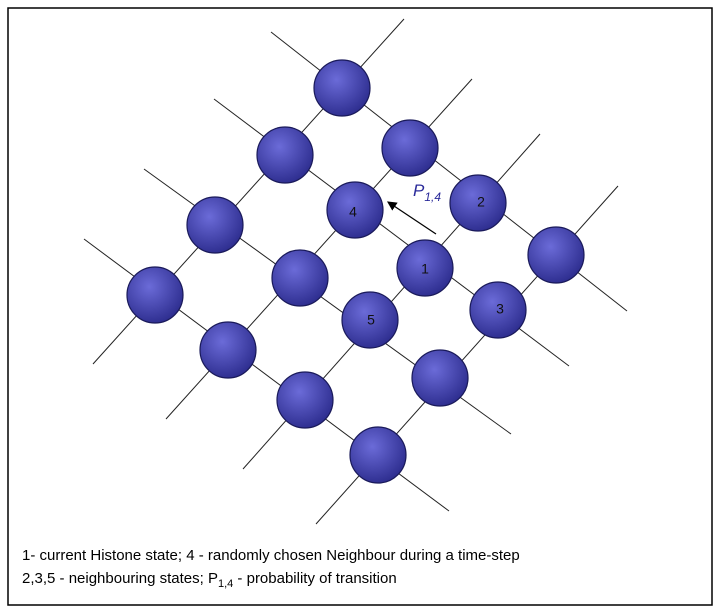 The width and height of the screenshot is (722, 615). I want to click on annotation-subscript: 1,4, so click(432, 197).